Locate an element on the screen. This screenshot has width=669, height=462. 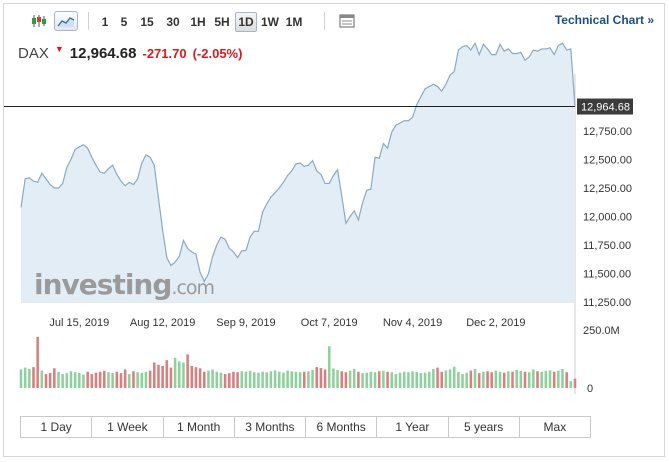
table-icon is located at coordinates (347, 21).